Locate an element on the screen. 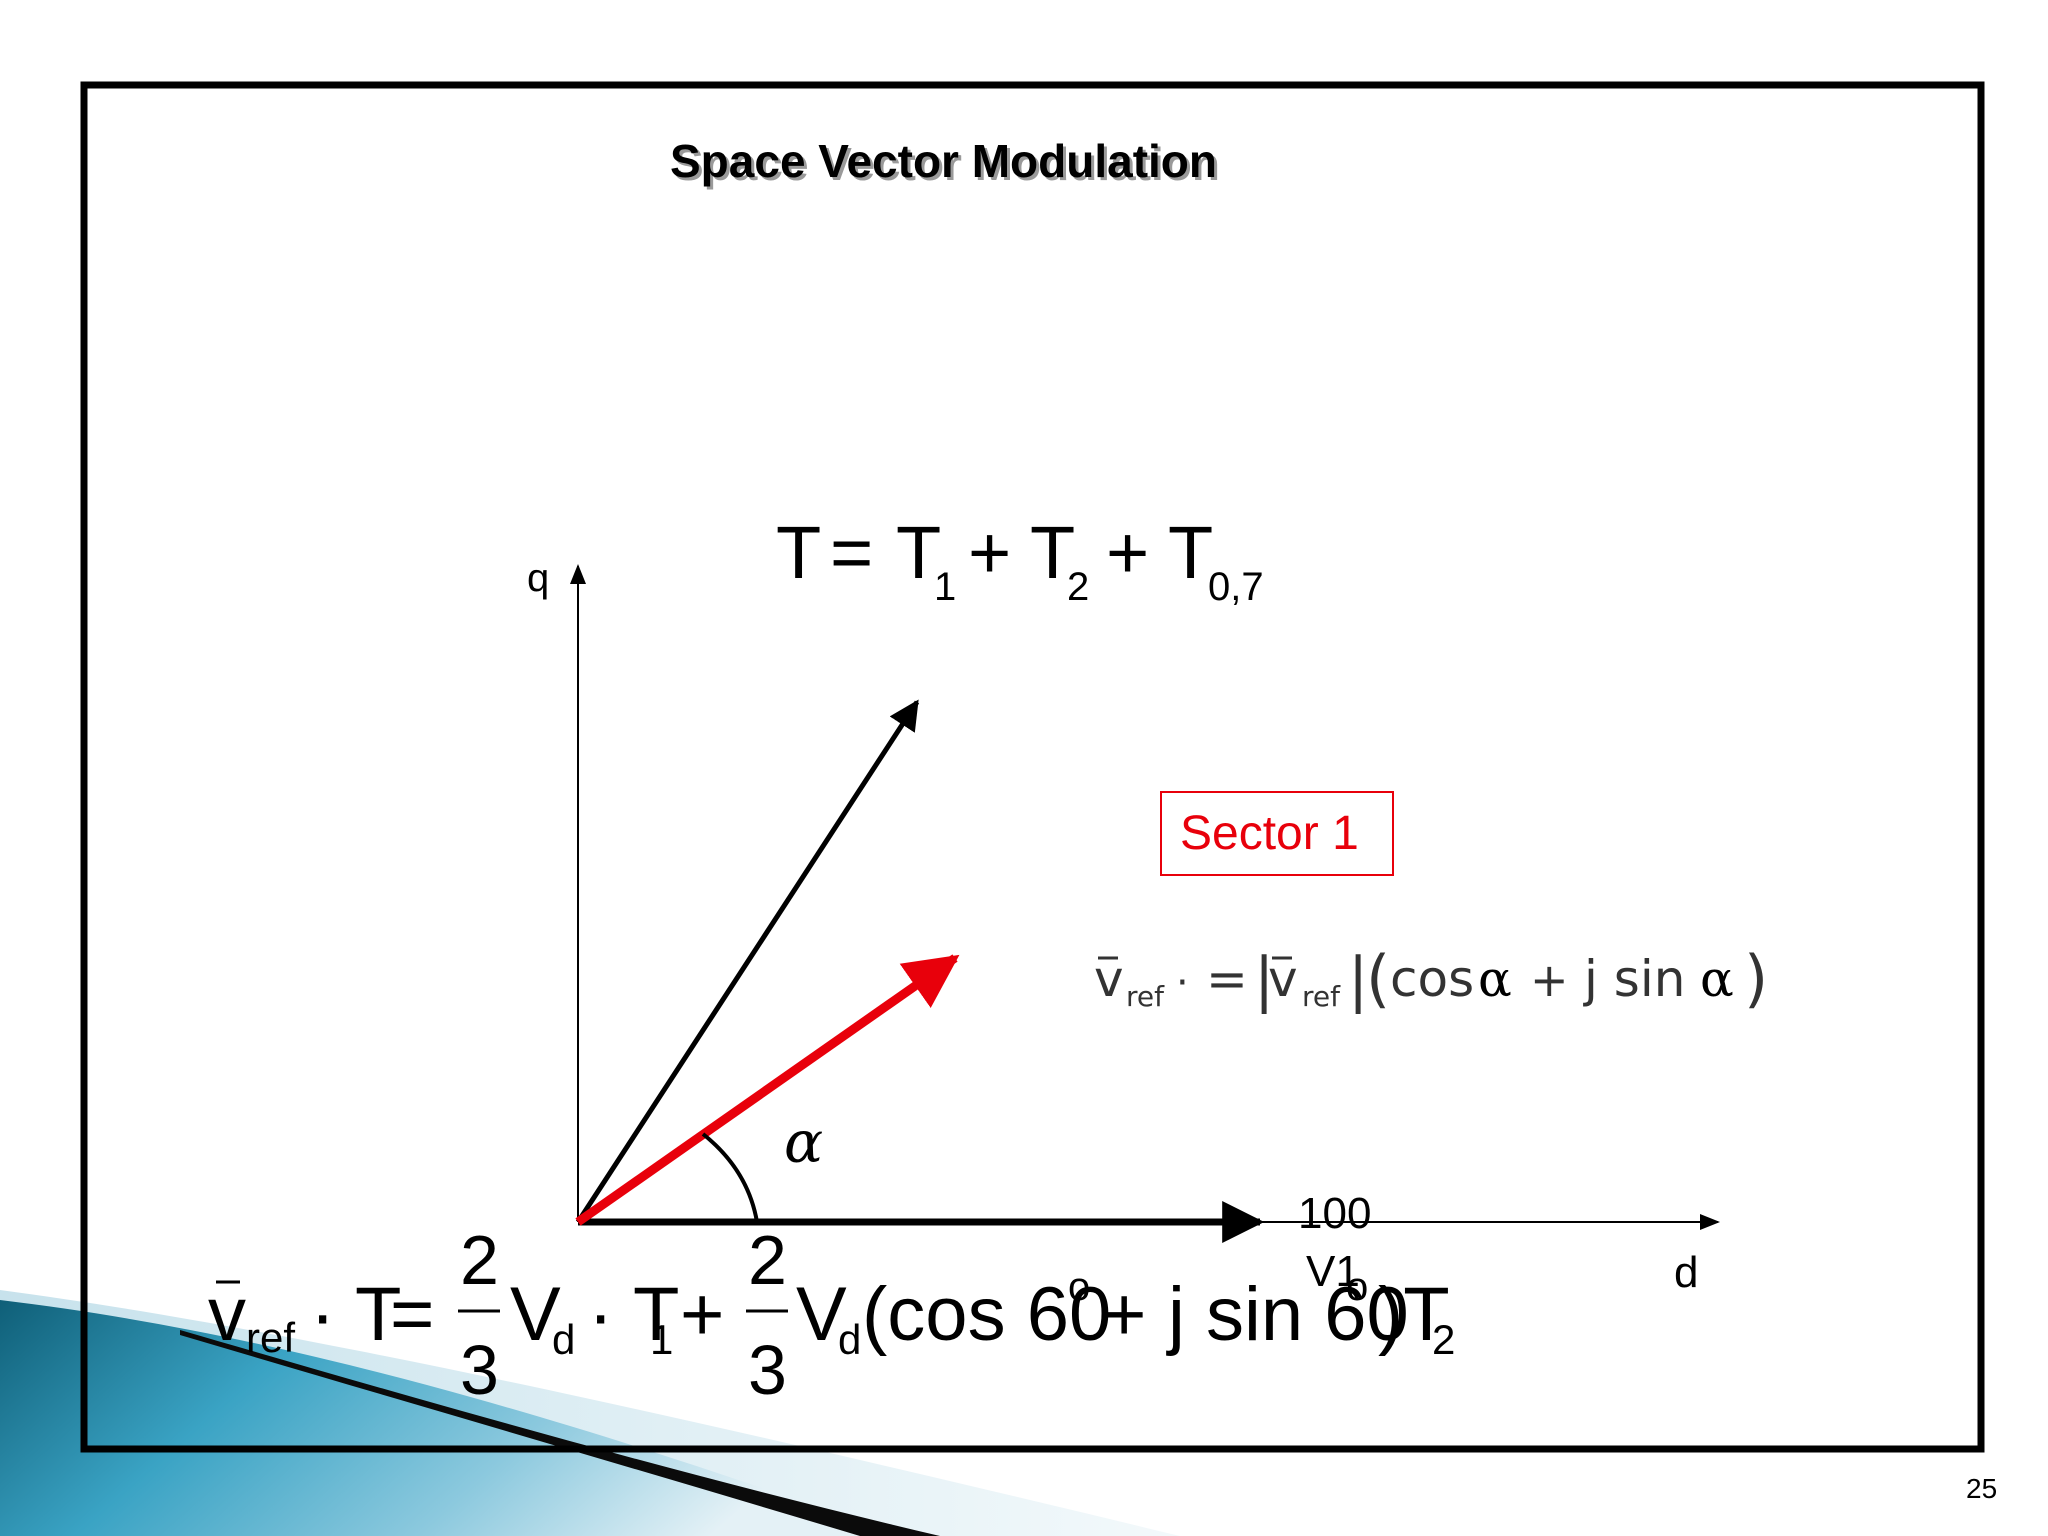  sector-label: Sector 1 is located at coordinates (1269, 833).